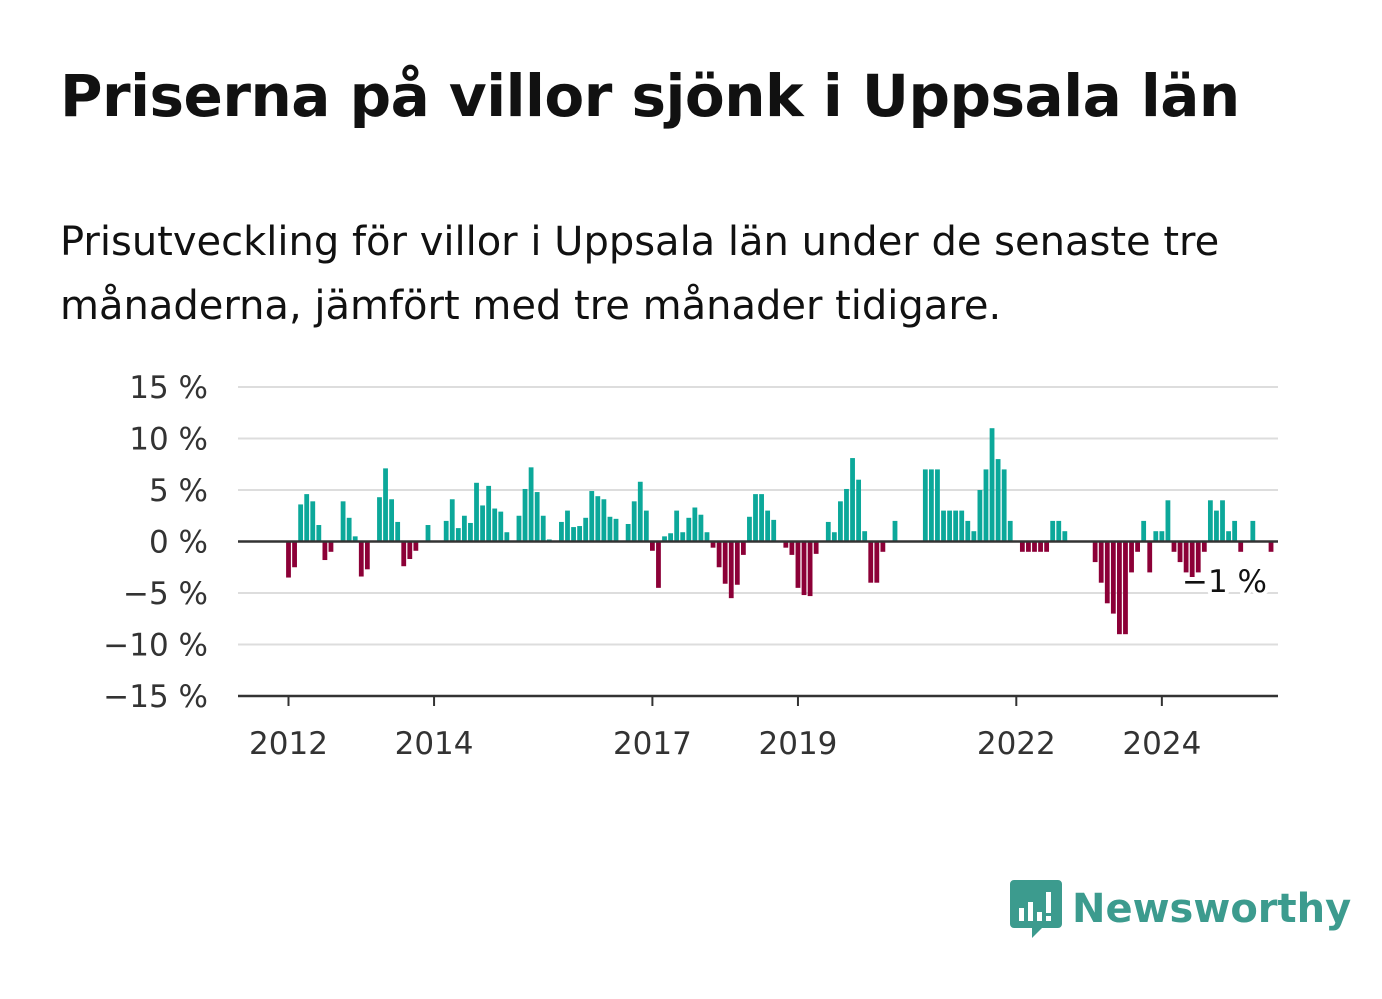  Describe the element at coordinates (168, 388) in the screenshot. I see `y-tick-label: 15 %` at that location.